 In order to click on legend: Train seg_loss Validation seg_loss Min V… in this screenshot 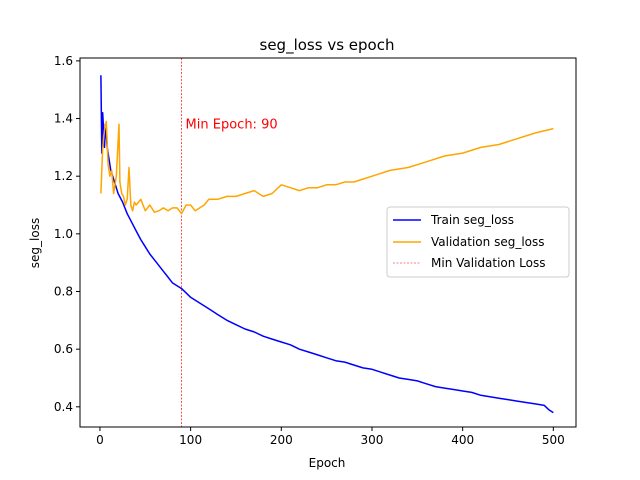, I will do `click(478, 242)`.